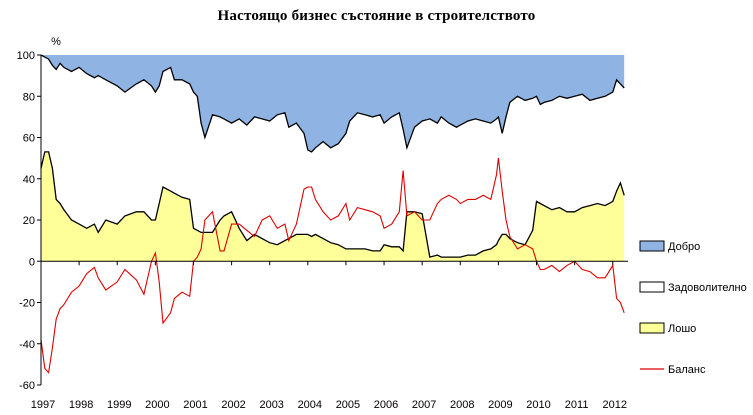 The width and height of the screenshot is (753, 415). Describe the element at coordinates (233, 405) in the screenshot. I see `x-tick-label: 2002` at that location.